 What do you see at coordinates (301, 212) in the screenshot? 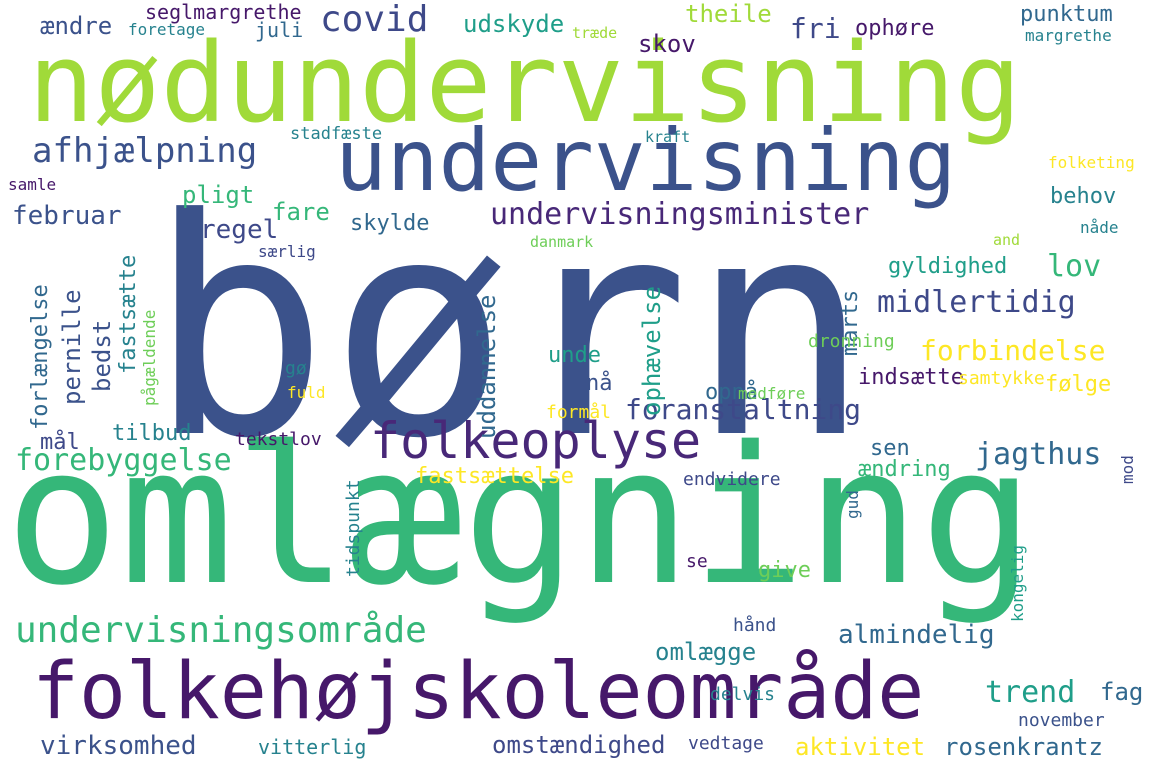
I see `cloud-word-fare: fare` at bounding box center [301, 212].